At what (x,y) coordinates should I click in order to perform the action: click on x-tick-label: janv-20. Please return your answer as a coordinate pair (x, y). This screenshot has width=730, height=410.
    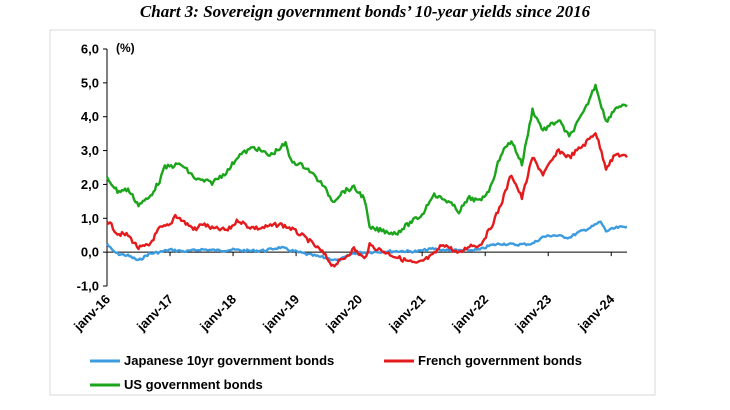
    Looking at the image, I should click on (343, 313).